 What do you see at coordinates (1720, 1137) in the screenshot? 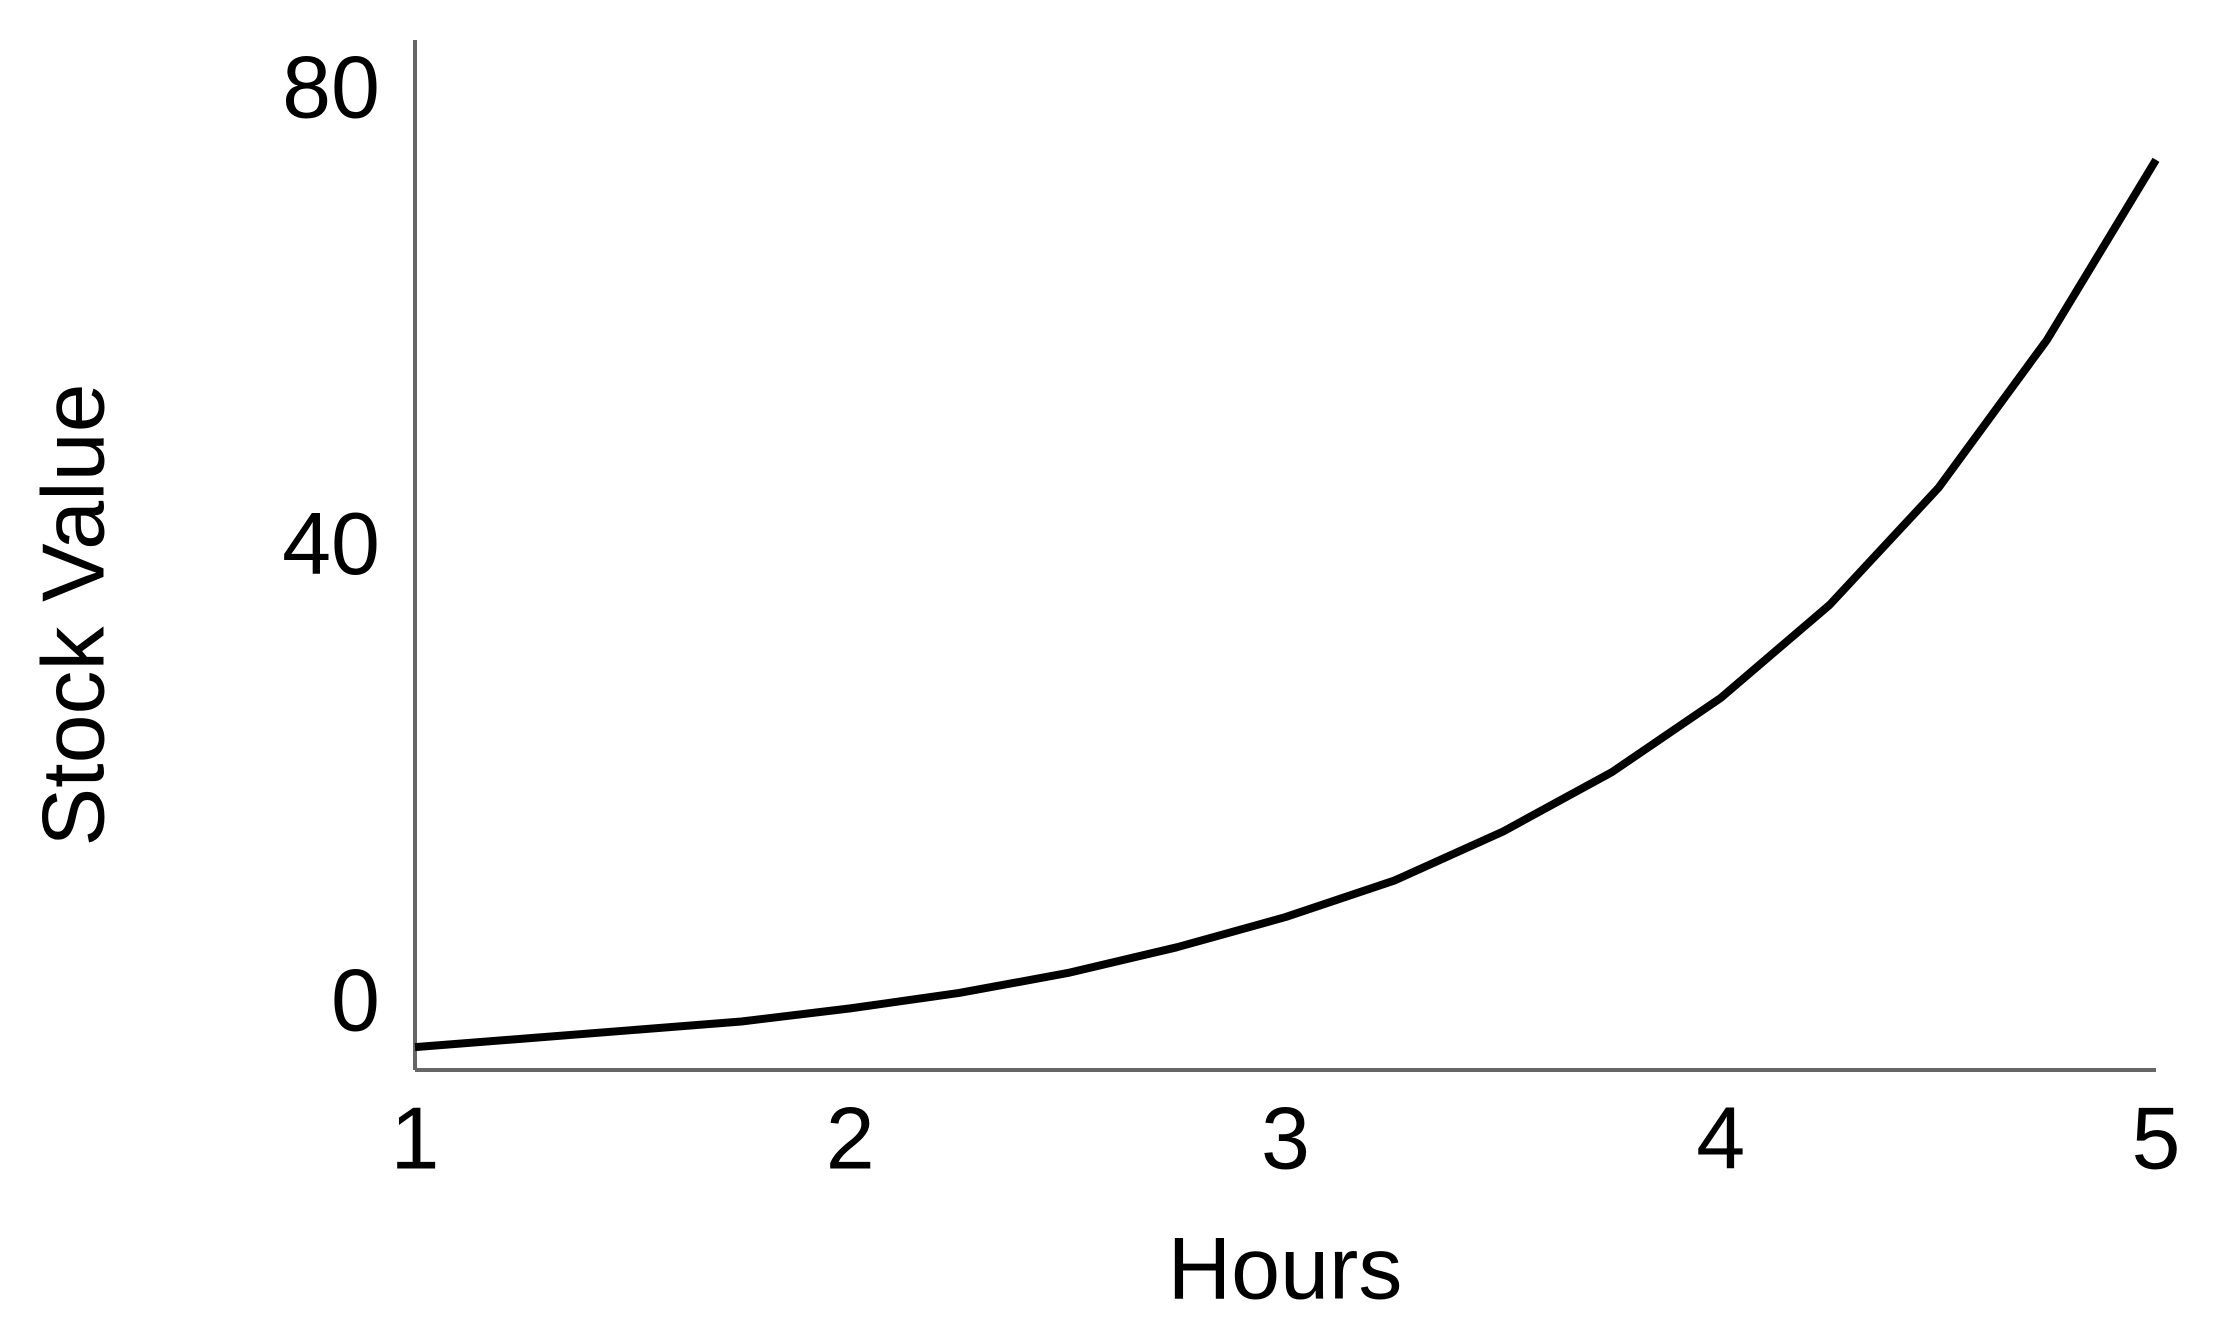
I see `x-tick-label: 4` at bounding box center [1720, 1137].